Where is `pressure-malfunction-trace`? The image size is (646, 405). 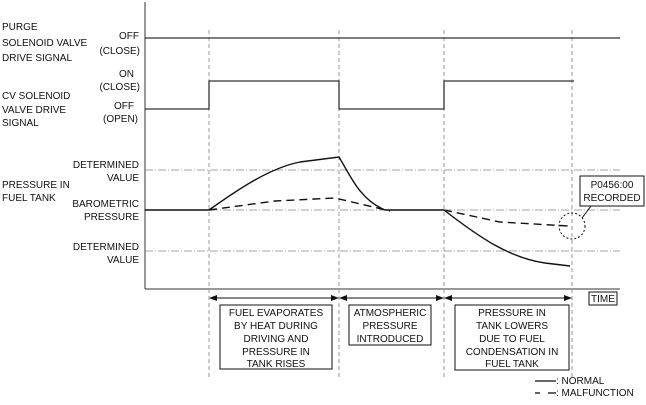
pressure-malfunction-trace is located at coordinates (388, 212).